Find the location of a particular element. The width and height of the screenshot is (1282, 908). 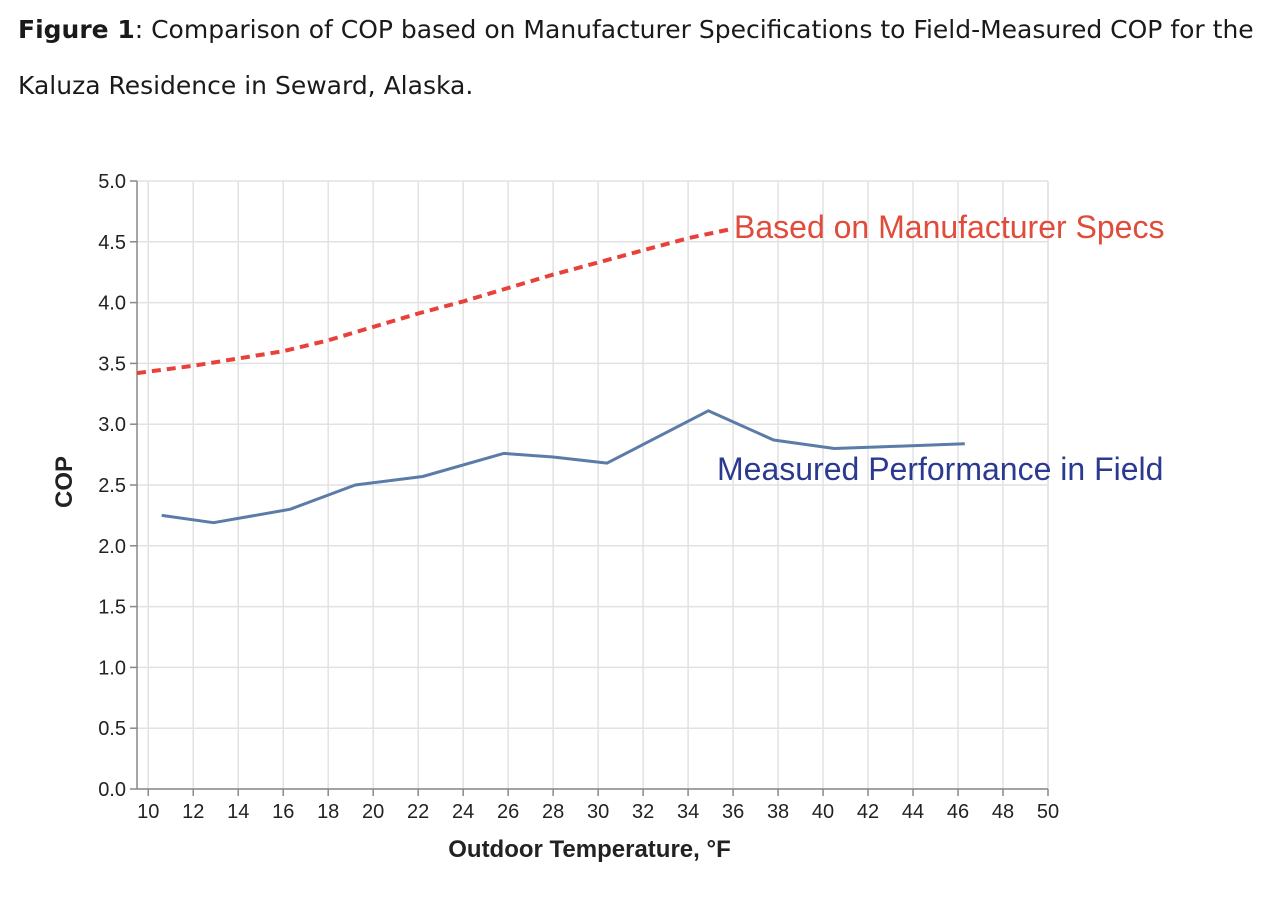

x-tick-label: 28 is located at coordinates (553, 812).